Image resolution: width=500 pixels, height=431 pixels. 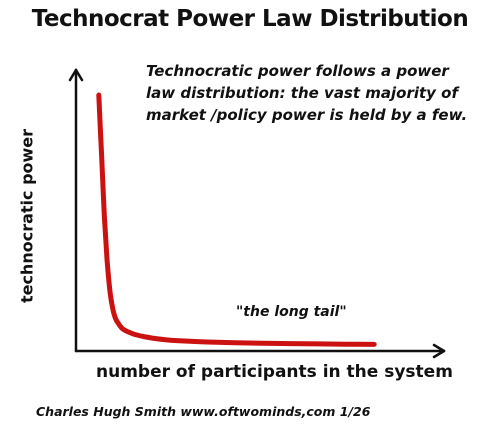 I want to click on x-axis-arrow-top, so click(x=439, y=348).